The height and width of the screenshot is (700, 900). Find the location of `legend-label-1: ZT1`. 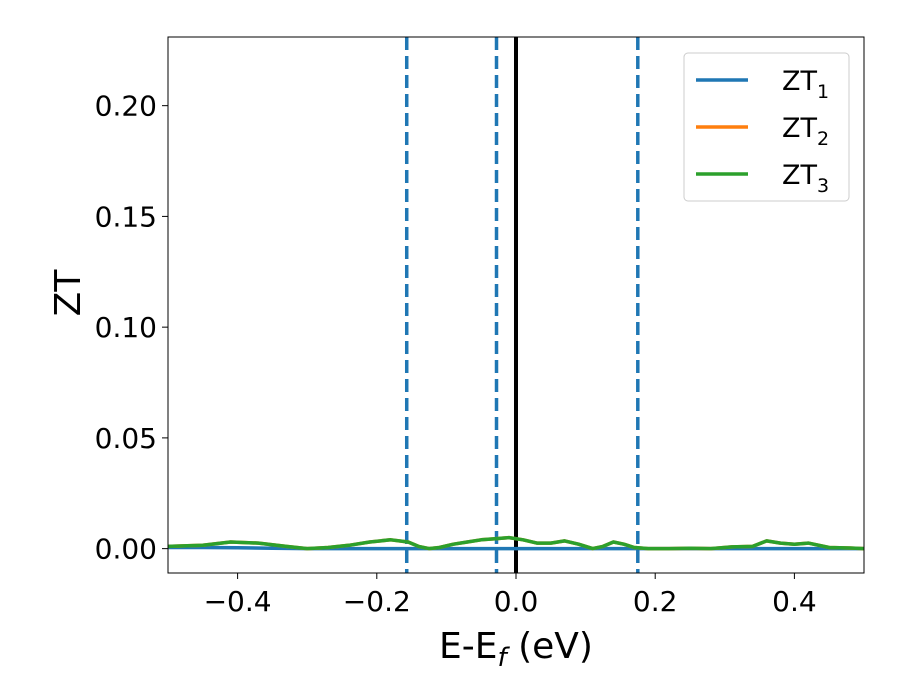

legend-label-1: ZT1 is located at coordinates (805, 84).